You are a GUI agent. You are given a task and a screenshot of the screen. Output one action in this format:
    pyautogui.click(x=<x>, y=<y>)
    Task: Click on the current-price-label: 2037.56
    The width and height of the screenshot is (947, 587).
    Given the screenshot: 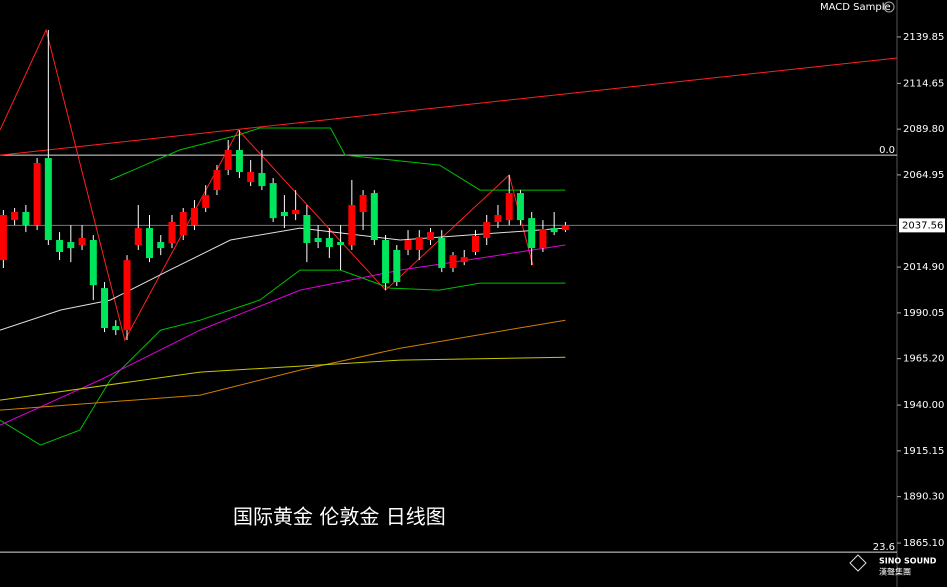 What is the action you would take?
    pyautogui.click(x=922, y=225)
    